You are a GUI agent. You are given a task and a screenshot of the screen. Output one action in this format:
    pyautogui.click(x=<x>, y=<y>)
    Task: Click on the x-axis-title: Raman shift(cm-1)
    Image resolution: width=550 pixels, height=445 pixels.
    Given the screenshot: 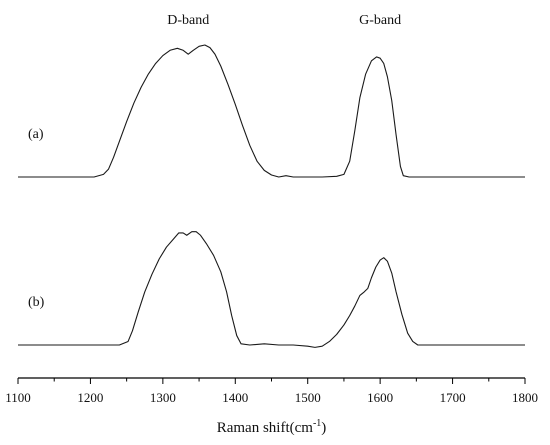 What is the action you would take?
    pyautogui.click(x=272, y=427)
    